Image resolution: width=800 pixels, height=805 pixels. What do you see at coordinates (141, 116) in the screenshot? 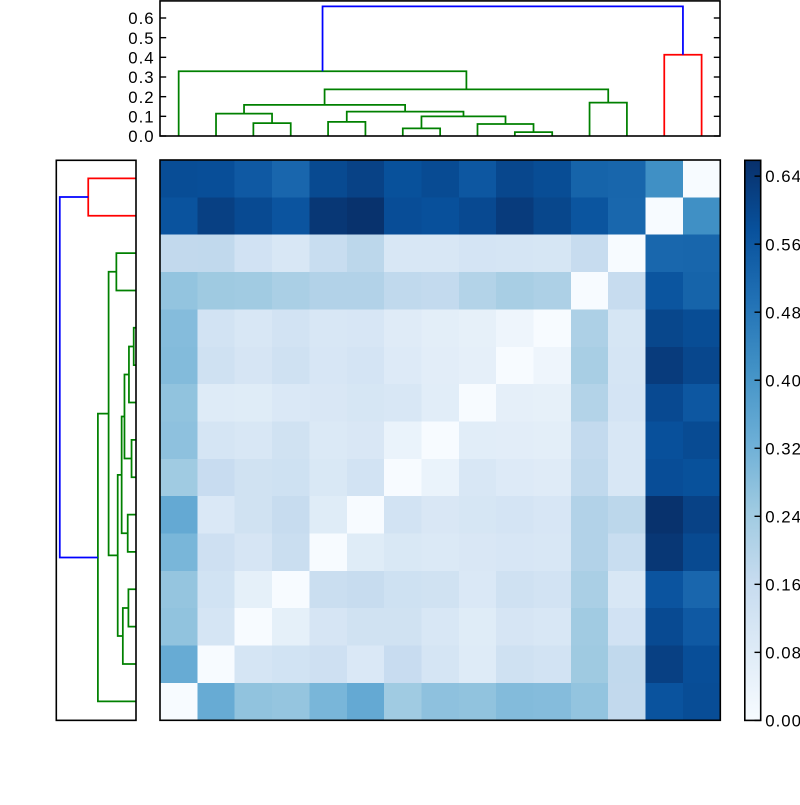
I see `svg-text: 0.1` at bounding box center [141, 116].